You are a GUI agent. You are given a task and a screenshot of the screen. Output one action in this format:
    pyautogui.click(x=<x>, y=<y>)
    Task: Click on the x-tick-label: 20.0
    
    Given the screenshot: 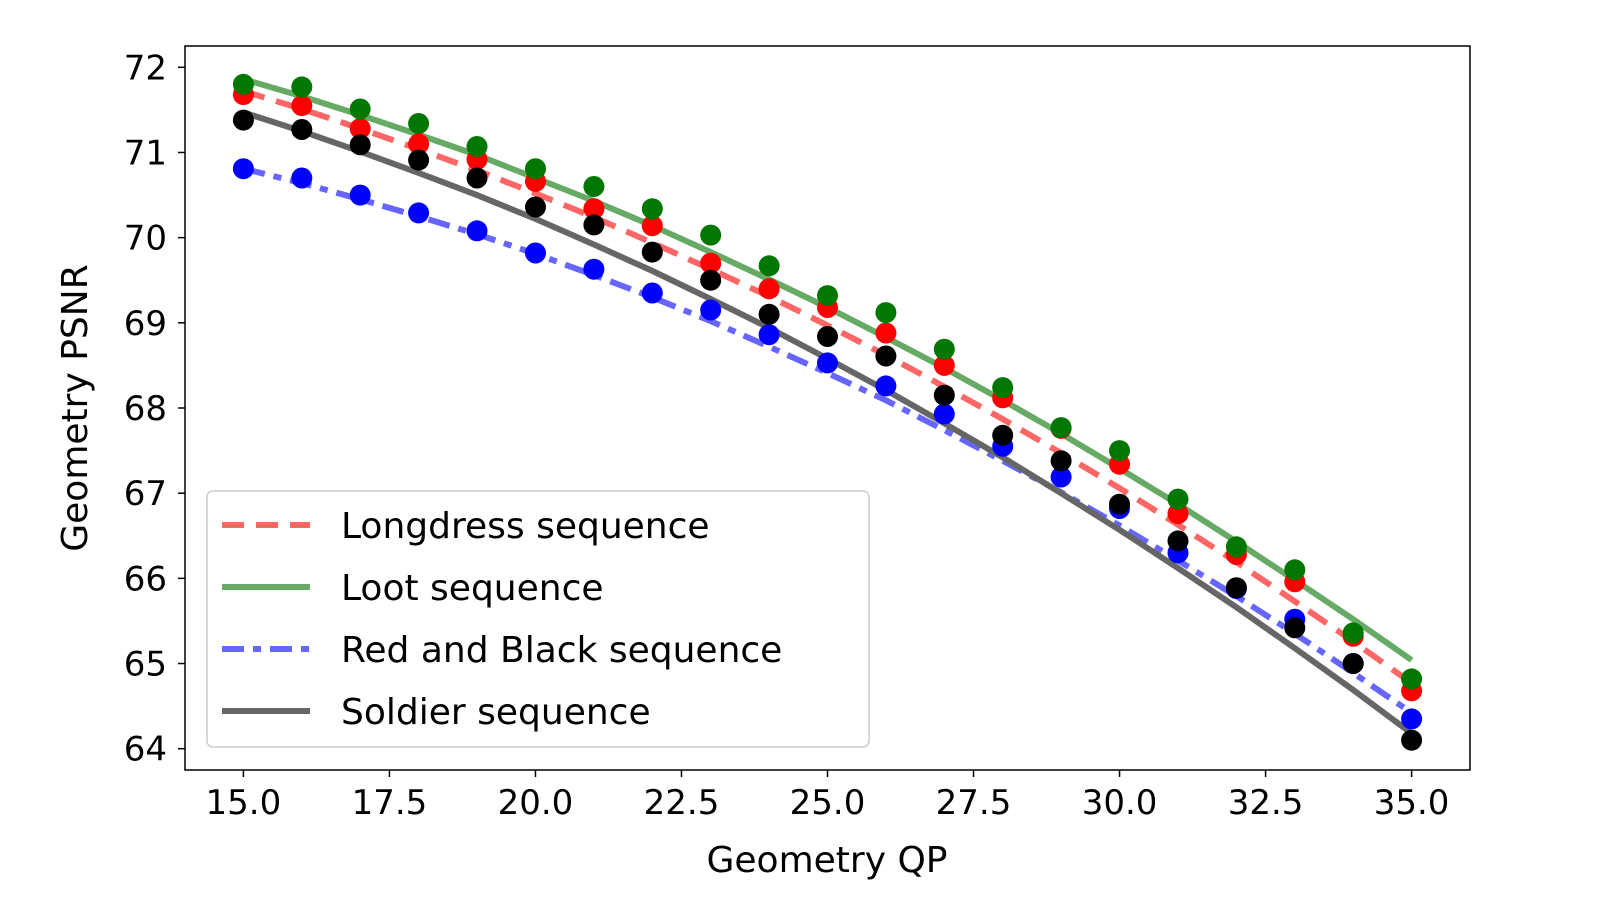 What is the action you would take?
    pyautogui.click(x=536, y=803)
    